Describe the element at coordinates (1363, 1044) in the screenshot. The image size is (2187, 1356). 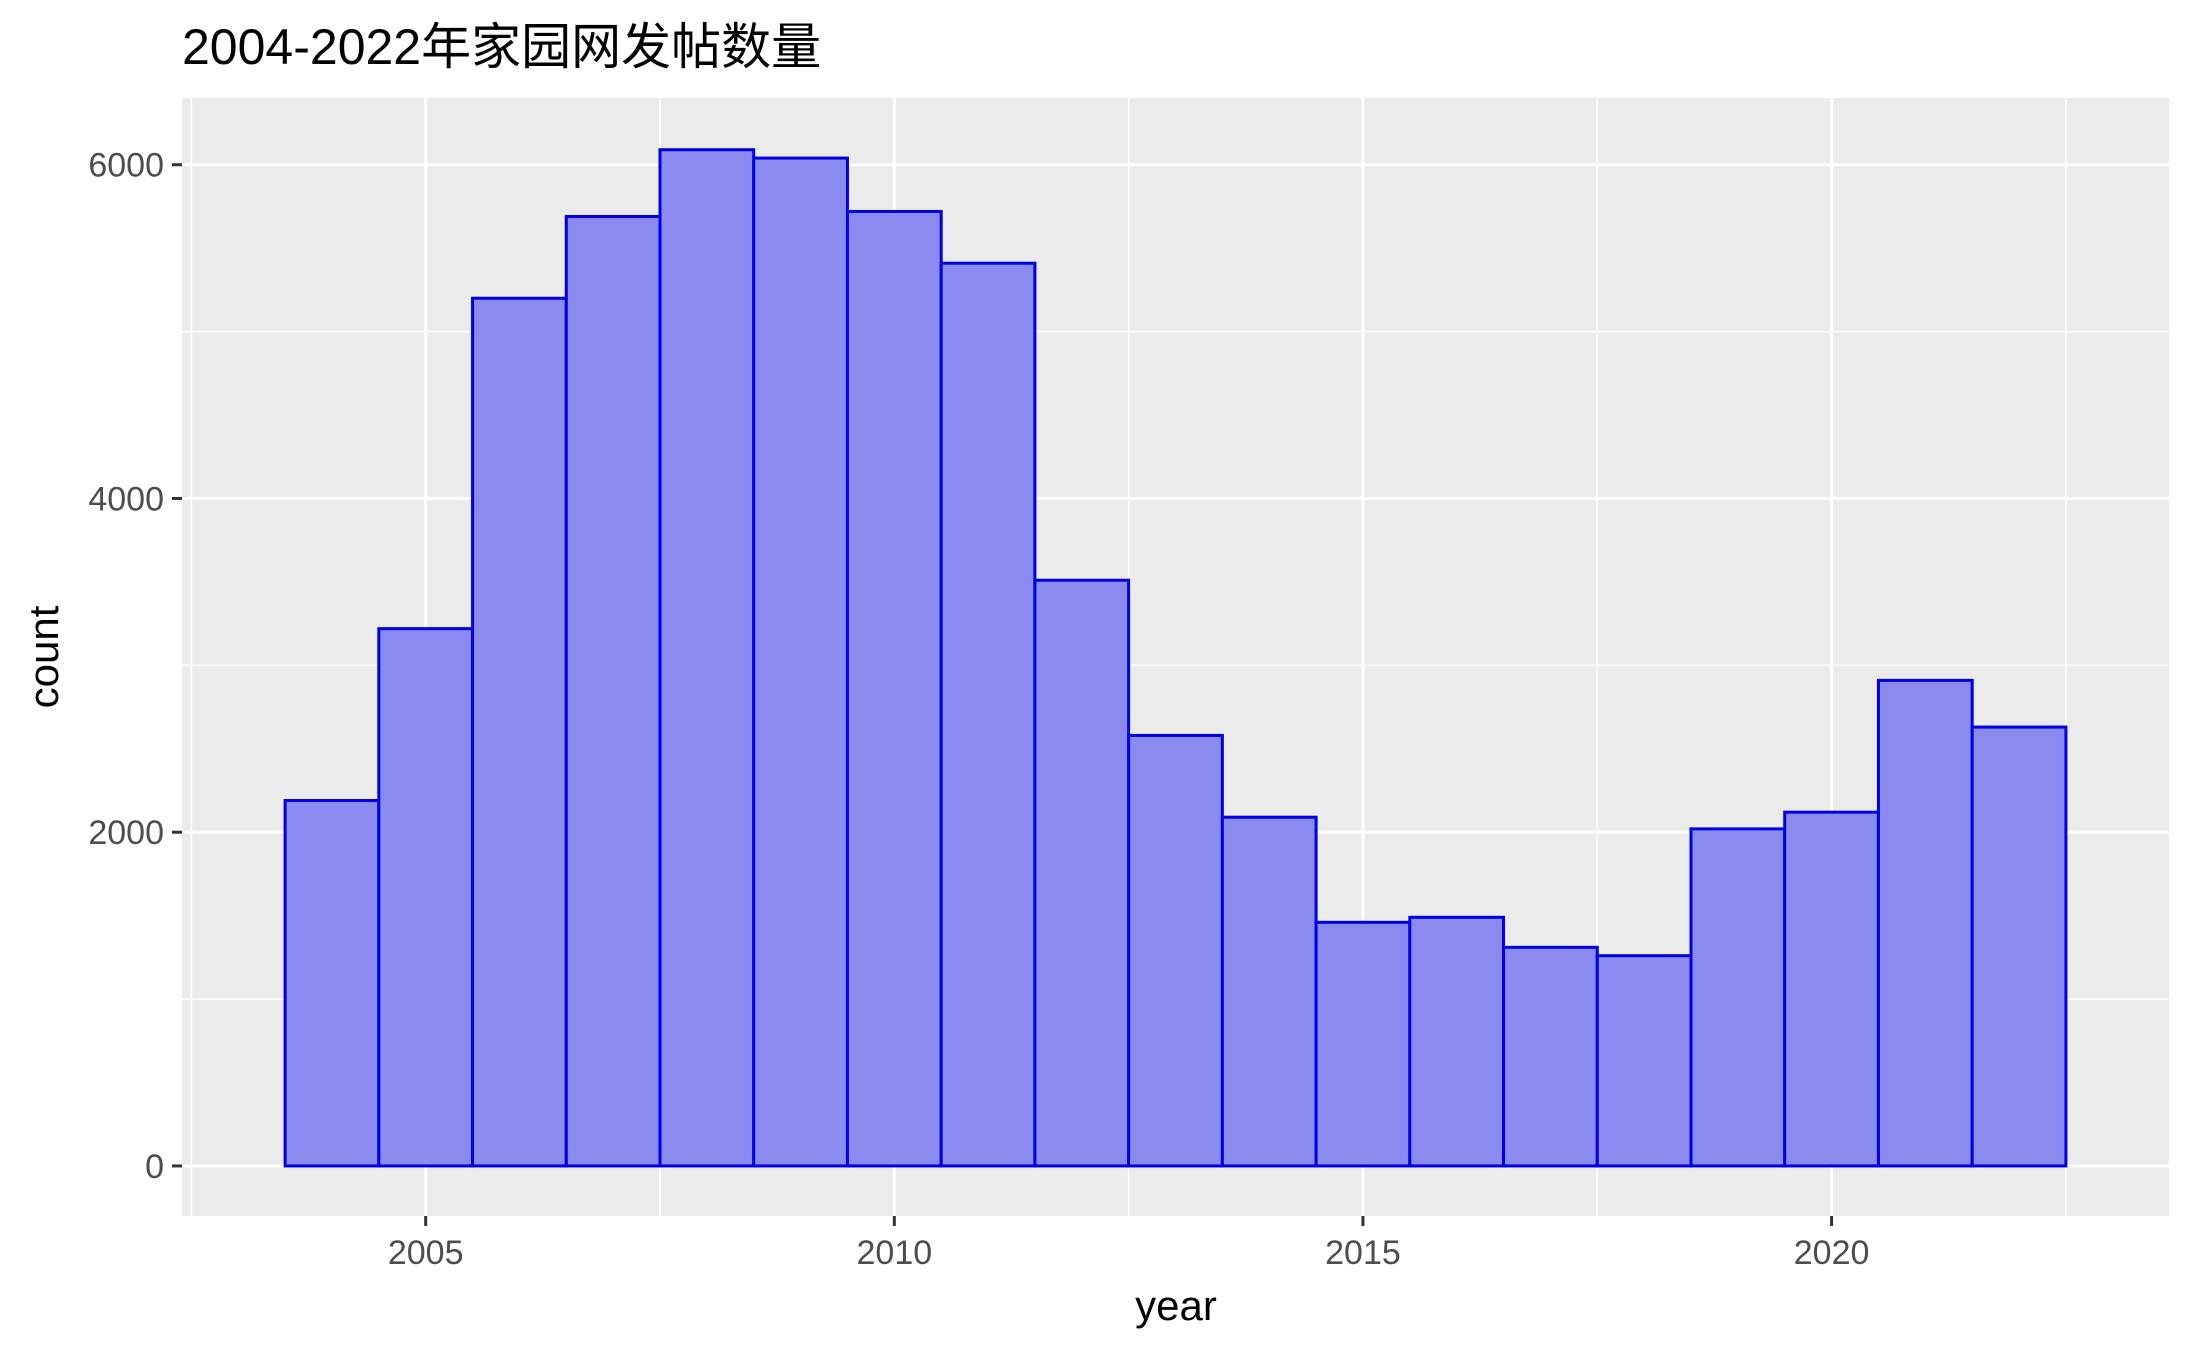
I see `bar-2015` at that location.